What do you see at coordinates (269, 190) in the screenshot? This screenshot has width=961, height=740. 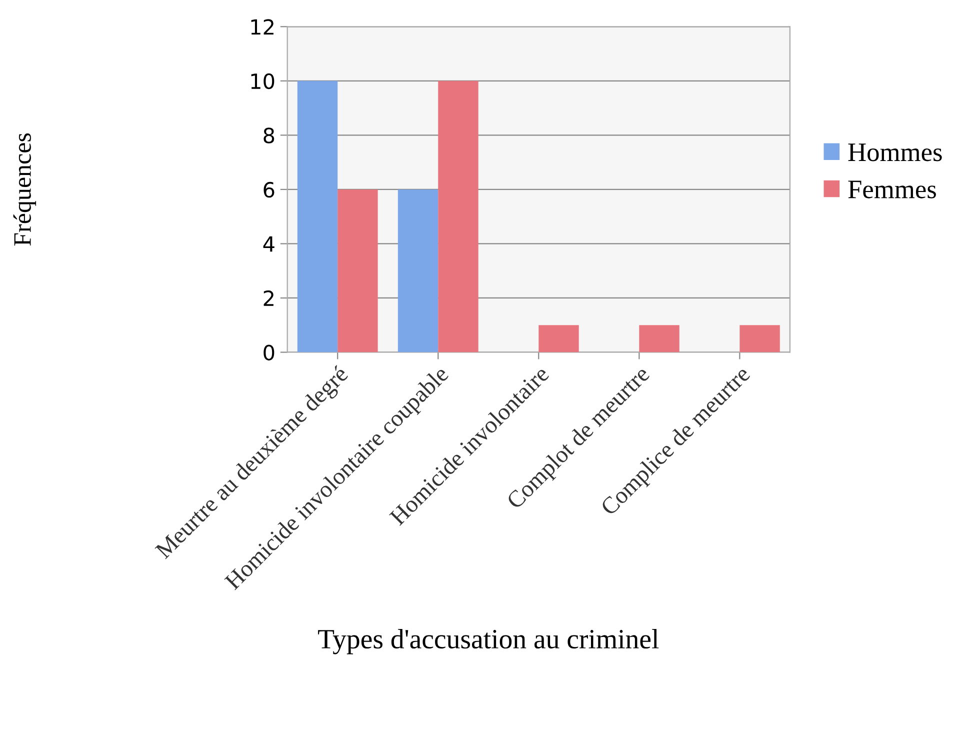 I see `y-tick-label: 6` at bounding box center [269, 190].